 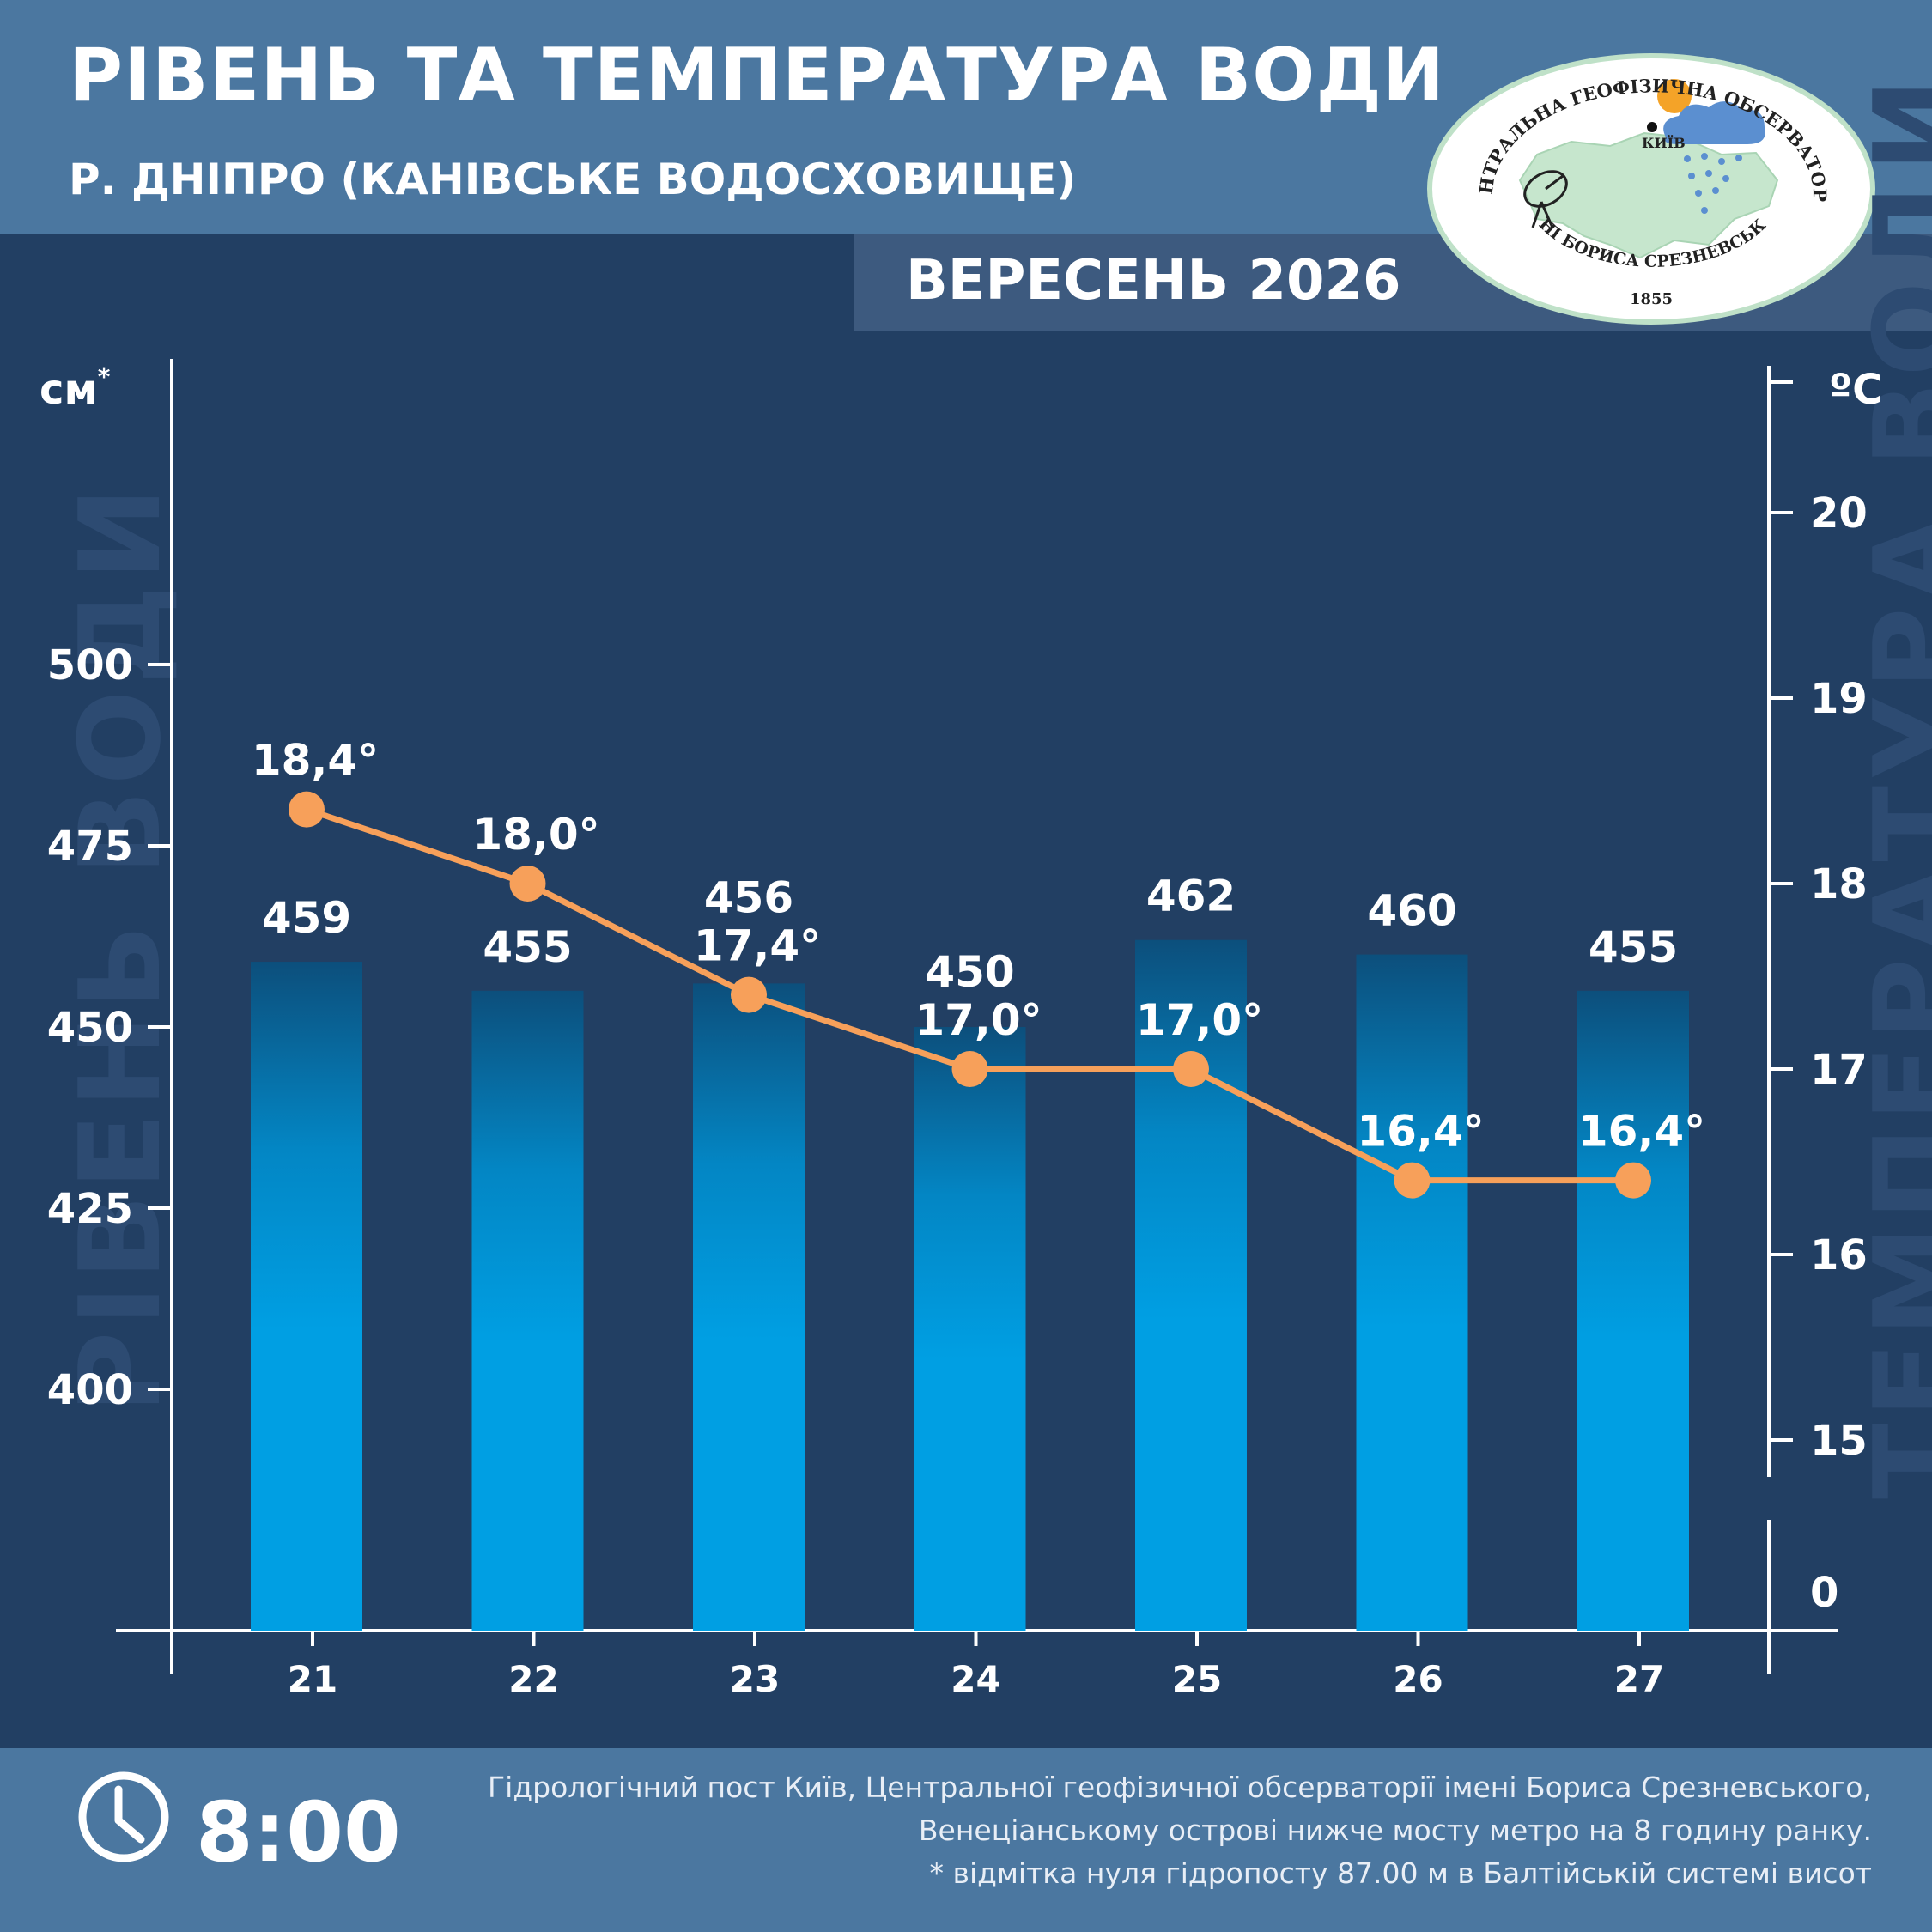 I want to click on cloud-icon, so click(x=1714, y=123).